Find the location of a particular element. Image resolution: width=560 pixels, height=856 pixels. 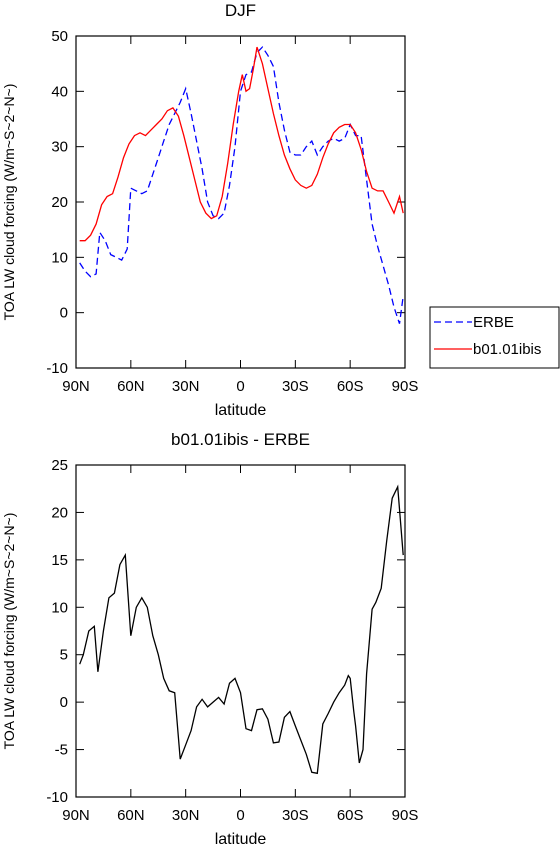

y-tick-label: 50 is located at coordinates (59, 36).